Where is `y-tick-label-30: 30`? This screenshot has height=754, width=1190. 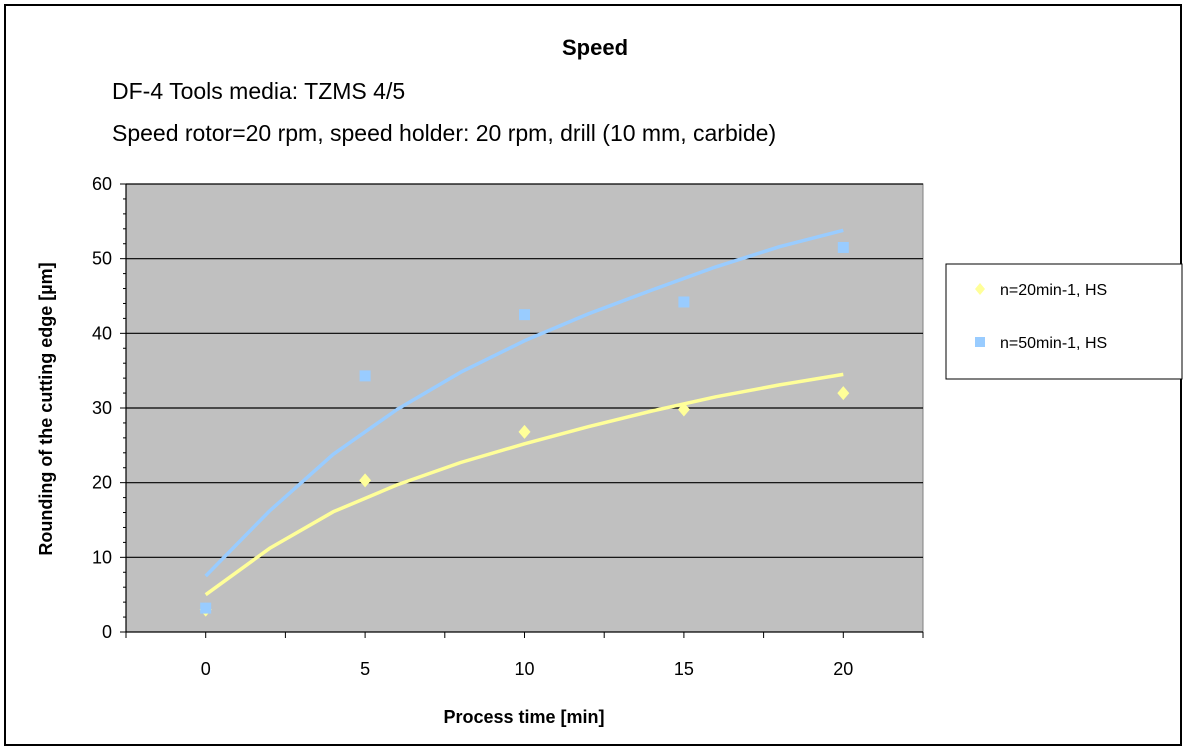 y-tick-label-30: 30 is located at coordinates (102, 408).